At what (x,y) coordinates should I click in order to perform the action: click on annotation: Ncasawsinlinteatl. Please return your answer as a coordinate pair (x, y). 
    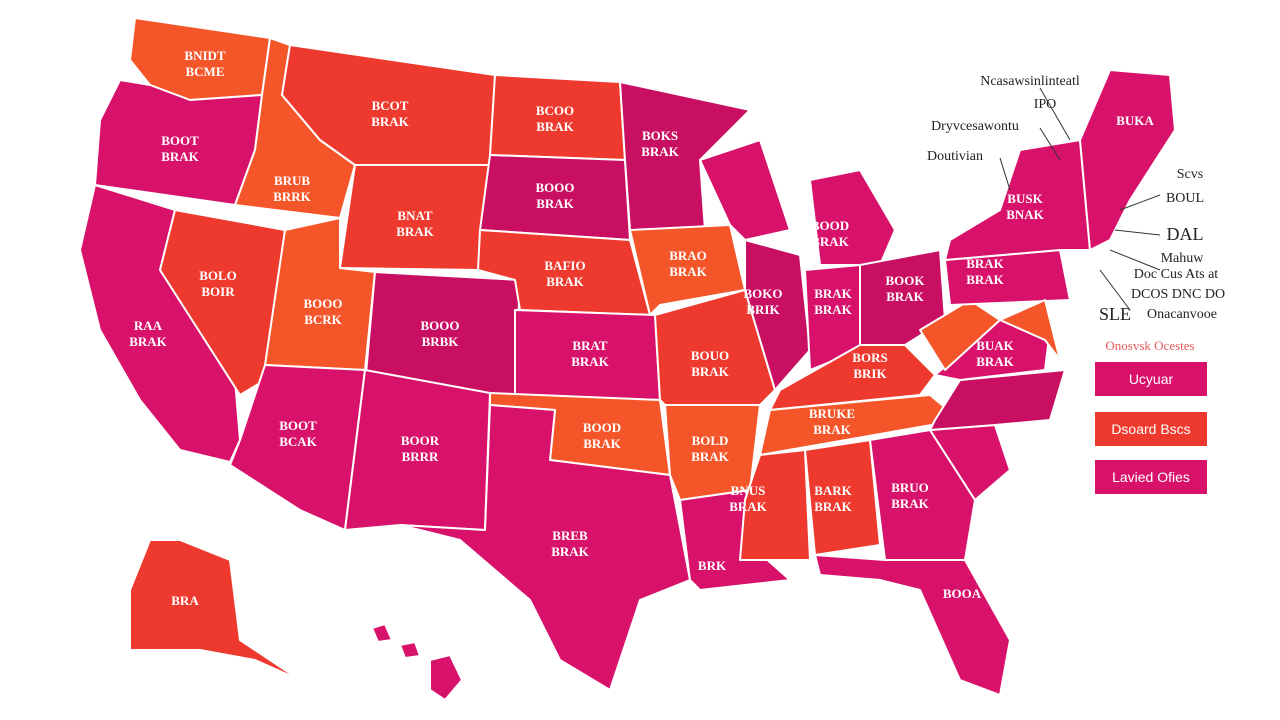
    Looking at the image, I should click on (1030, 81).